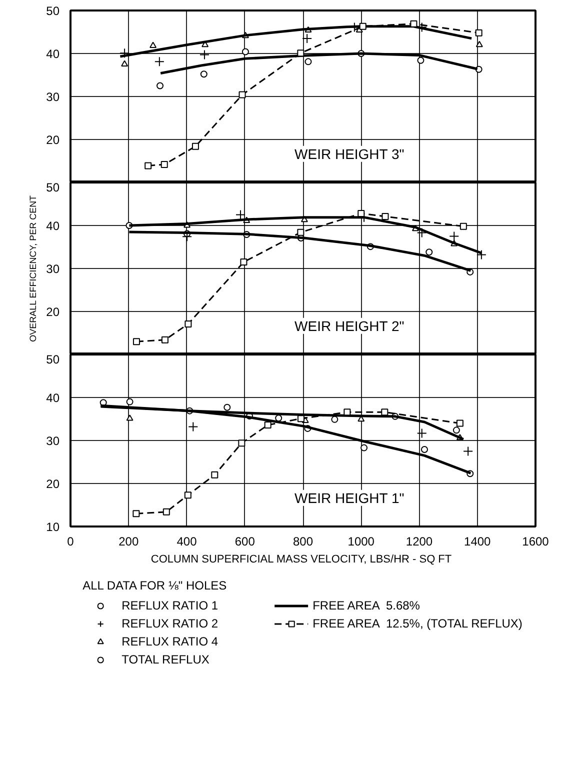 The image size is (572, 761). What do you see at coordinates (301, 560) in the screenshot?
I see `x-axis-title: COLUMN SUPERFICIAL MASS VELOCITY, LBS/HR - SQ FT` at bounding box center [301, 560].